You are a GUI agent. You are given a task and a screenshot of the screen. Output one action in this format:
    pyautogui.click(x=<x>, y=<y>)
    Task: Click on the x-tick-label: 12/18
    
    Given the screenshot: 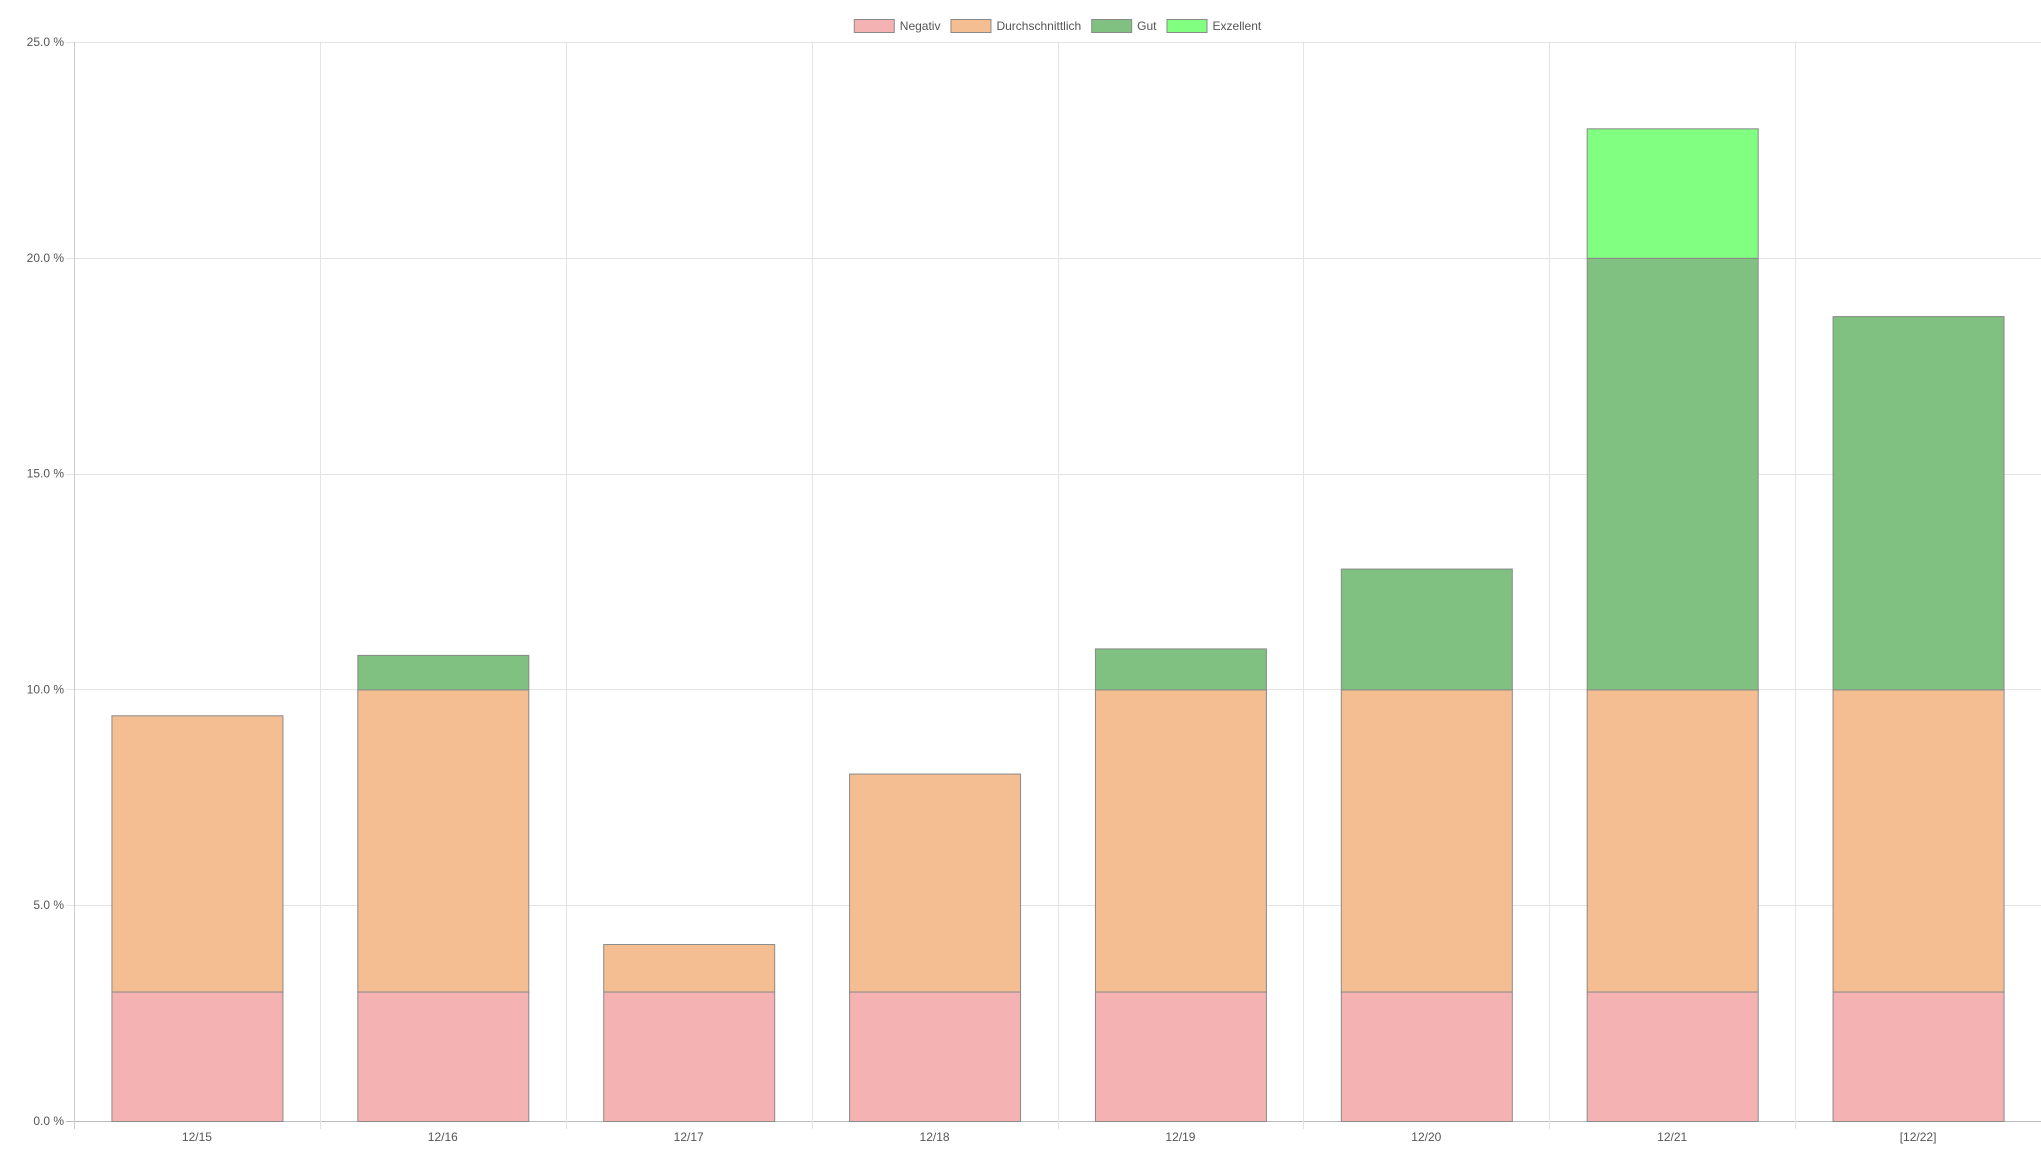 What is the action you would take?
    pyautogui.click(x=935, y=1137)
    